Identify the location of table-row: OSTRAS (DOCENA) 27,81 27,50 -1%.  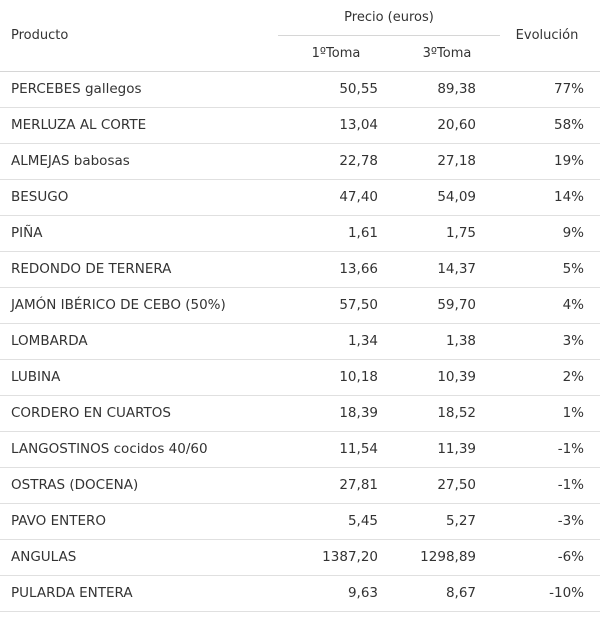
(300, 485).